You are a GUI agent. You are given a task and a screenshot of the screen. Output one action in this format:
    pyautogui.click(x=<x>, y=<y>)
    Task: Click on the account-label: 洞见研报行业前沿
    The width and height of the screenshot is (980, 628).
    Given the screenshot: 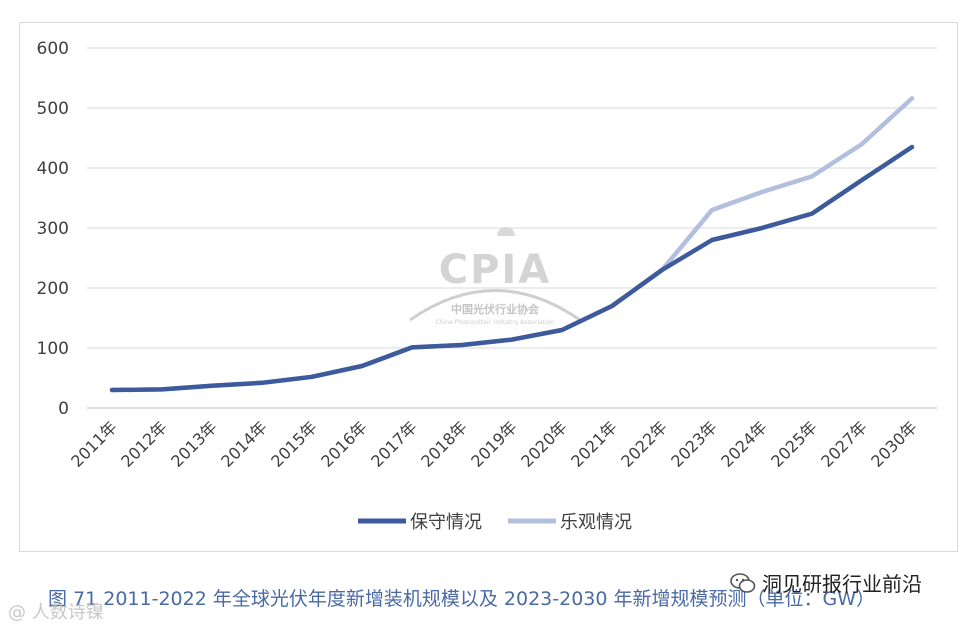 What is the action you would take?
    pyautogui.click(x=826, y=582)
    